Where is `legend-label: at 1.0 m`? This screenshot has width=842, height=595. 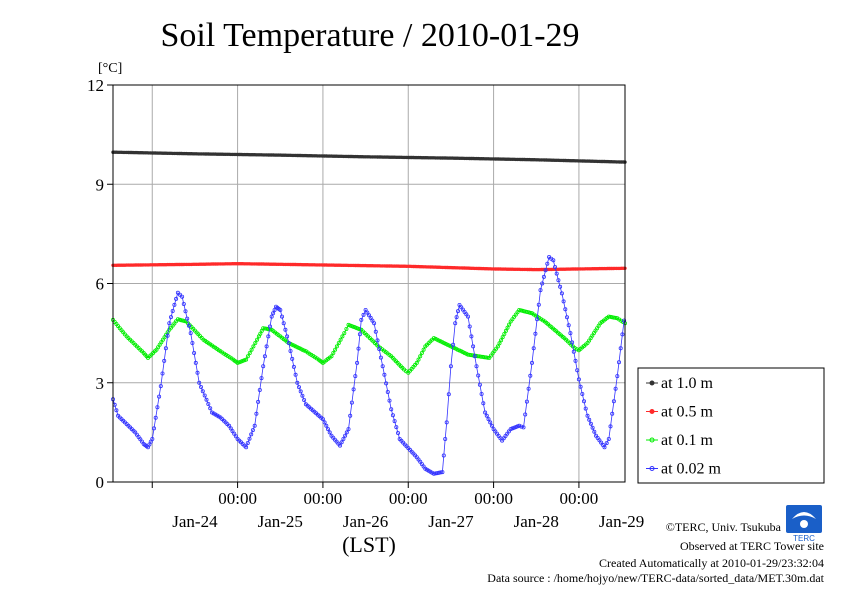
legend-label: at 1.0 m is located at coordinates (687, 383).